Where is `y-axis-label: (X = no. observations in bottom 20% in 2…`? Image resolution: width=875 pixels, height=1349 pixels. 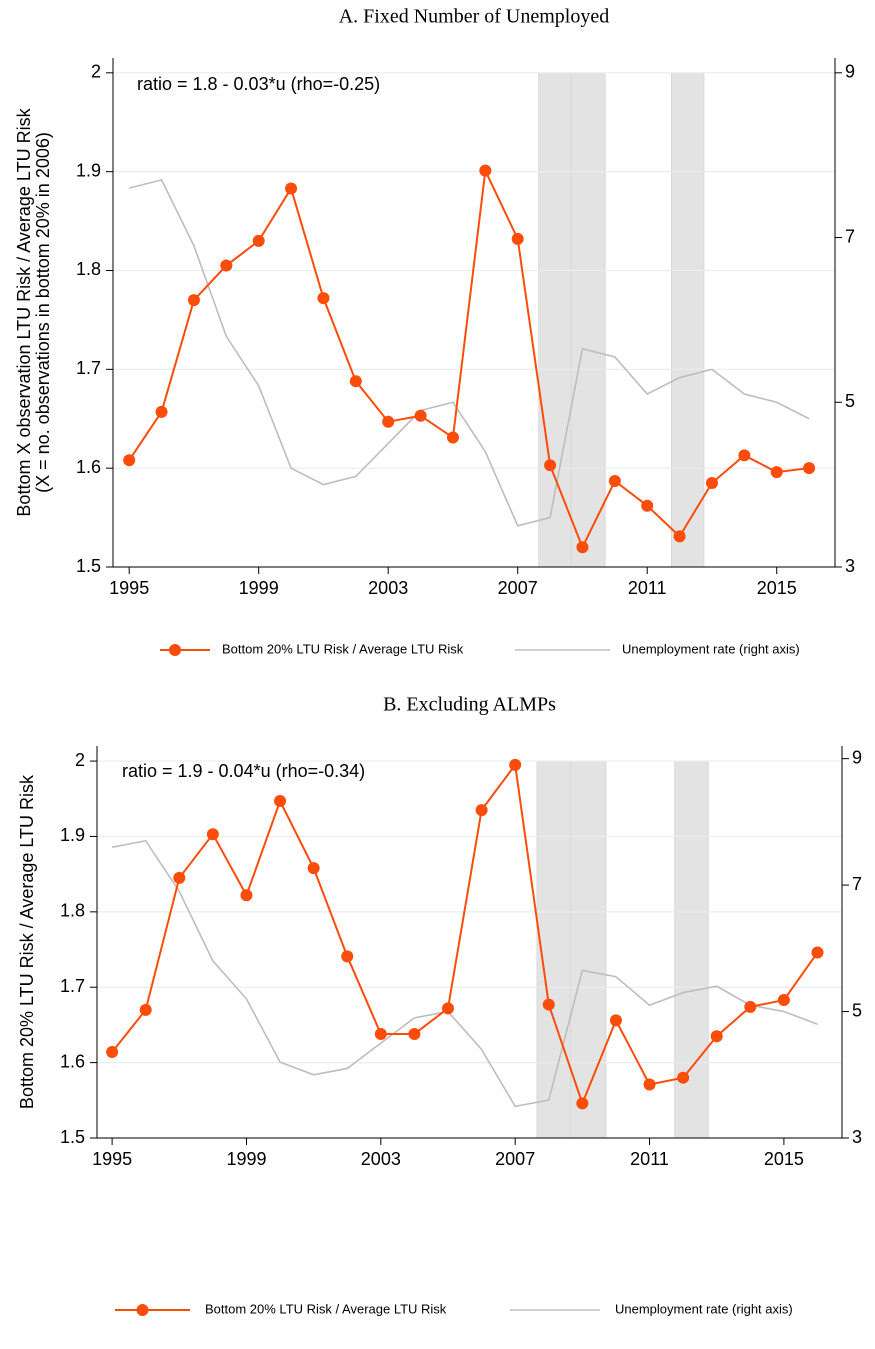 y-axis-label: (X = no. observations in bottom 20% in 2… is located at coordinates (43, 312).